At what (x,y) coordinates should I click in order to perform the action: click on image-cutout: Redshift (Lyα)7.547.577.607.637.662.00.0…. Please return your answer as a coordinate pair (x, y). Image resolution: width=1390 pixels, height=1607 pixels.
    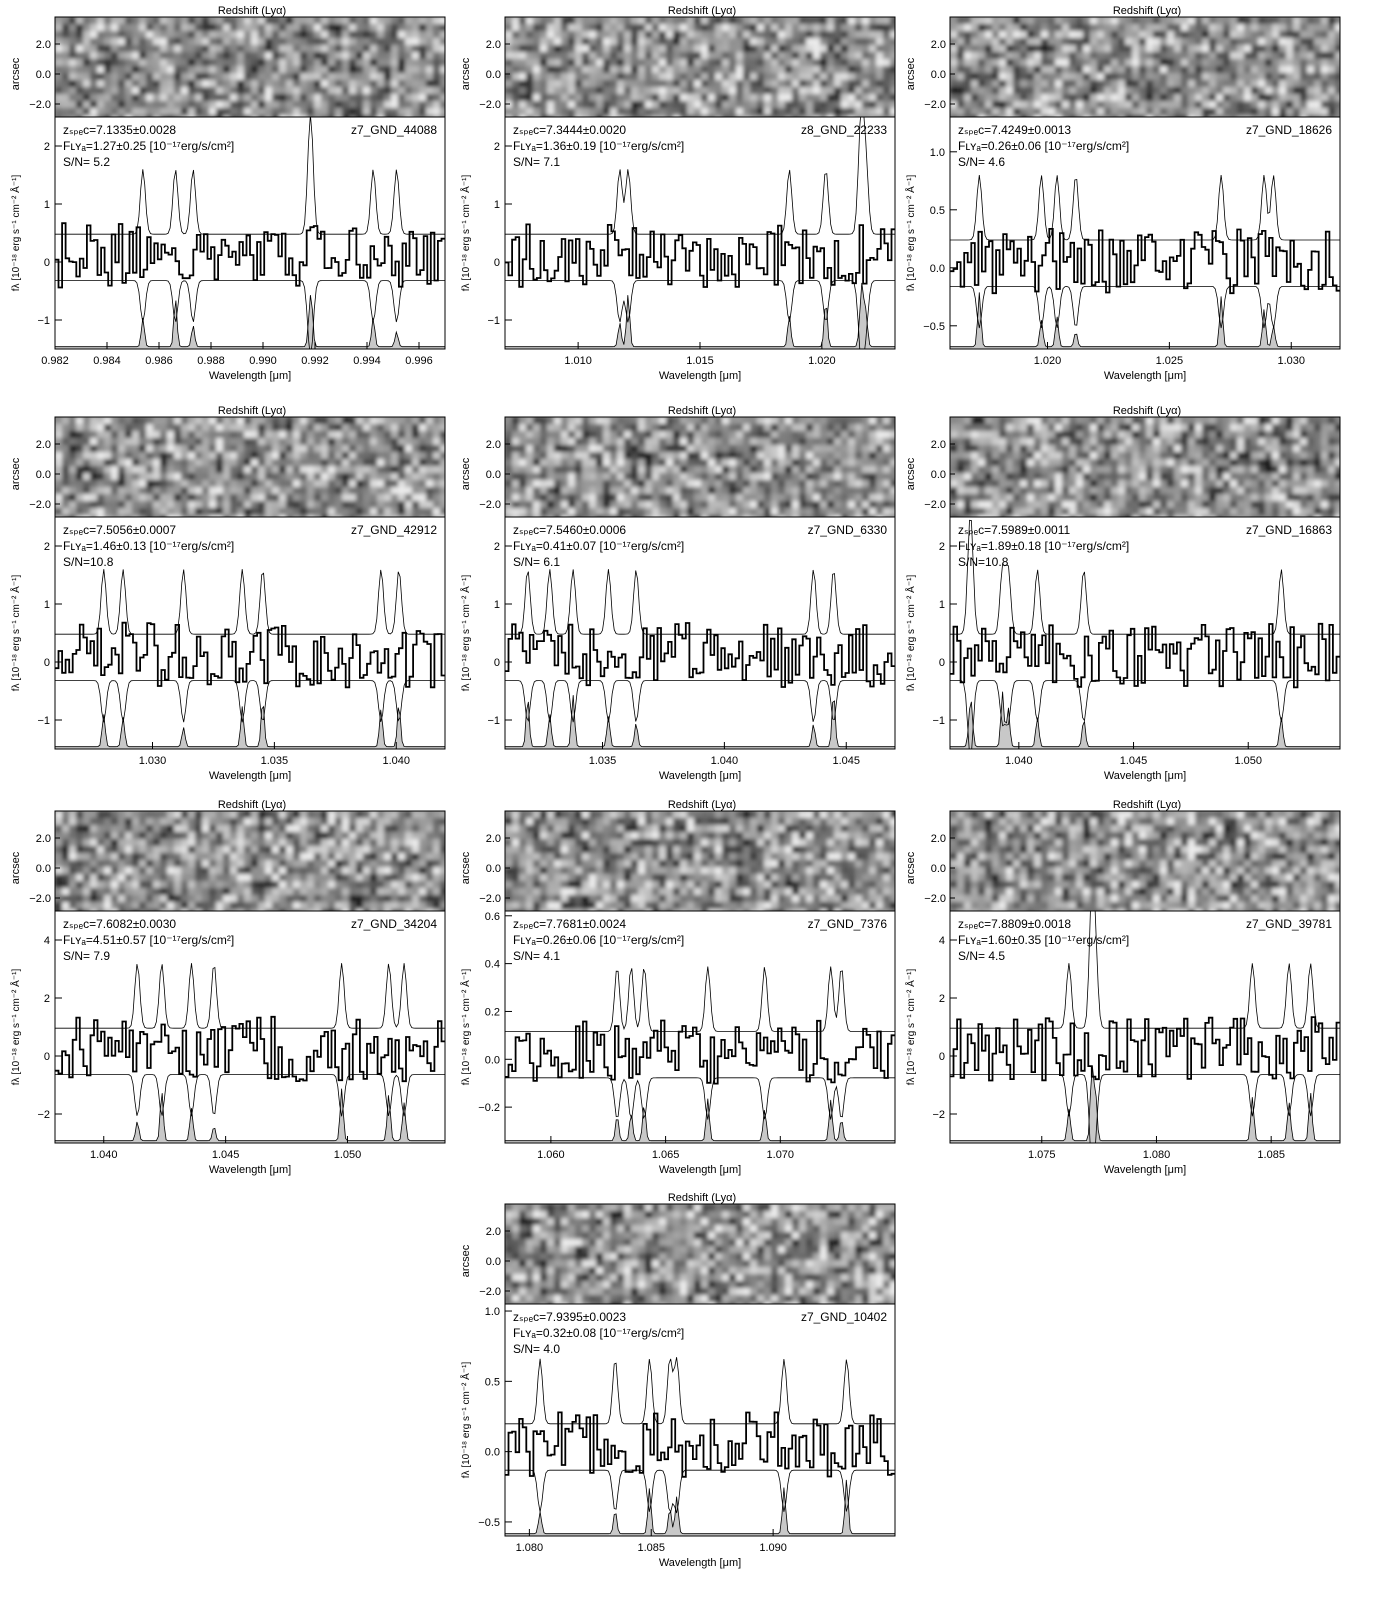
    Looking at the image, I should click on (1123, 461).